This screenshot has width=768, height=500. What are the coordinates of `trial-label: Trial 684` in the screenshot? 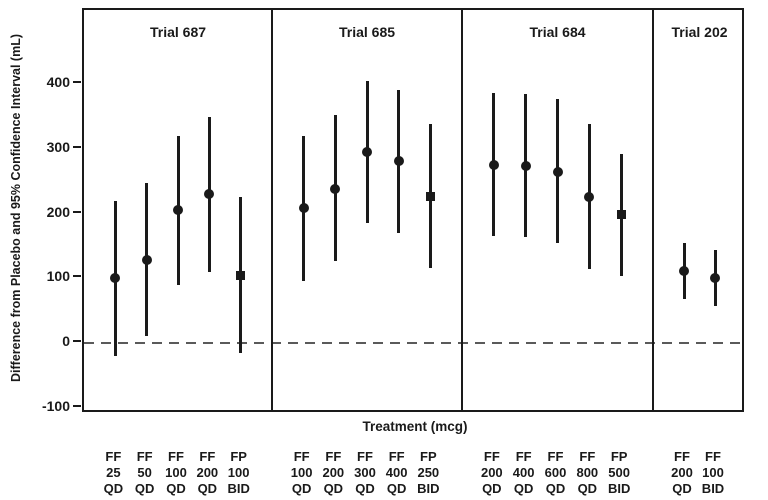 It's located at (557, 32).